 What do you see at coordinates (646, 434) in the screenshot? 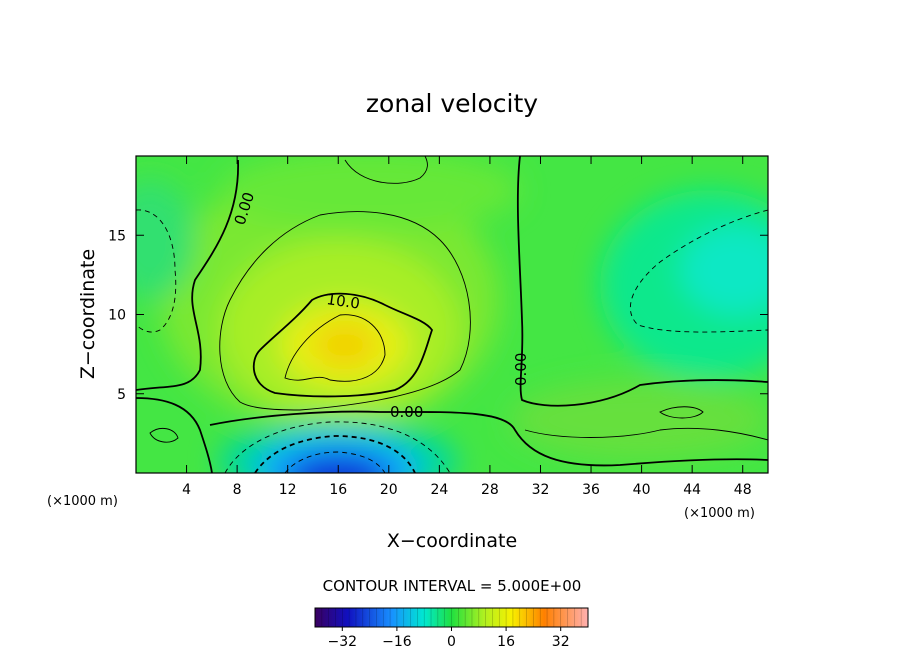
I see `contour-5-right` at bounding box center [646, 434].